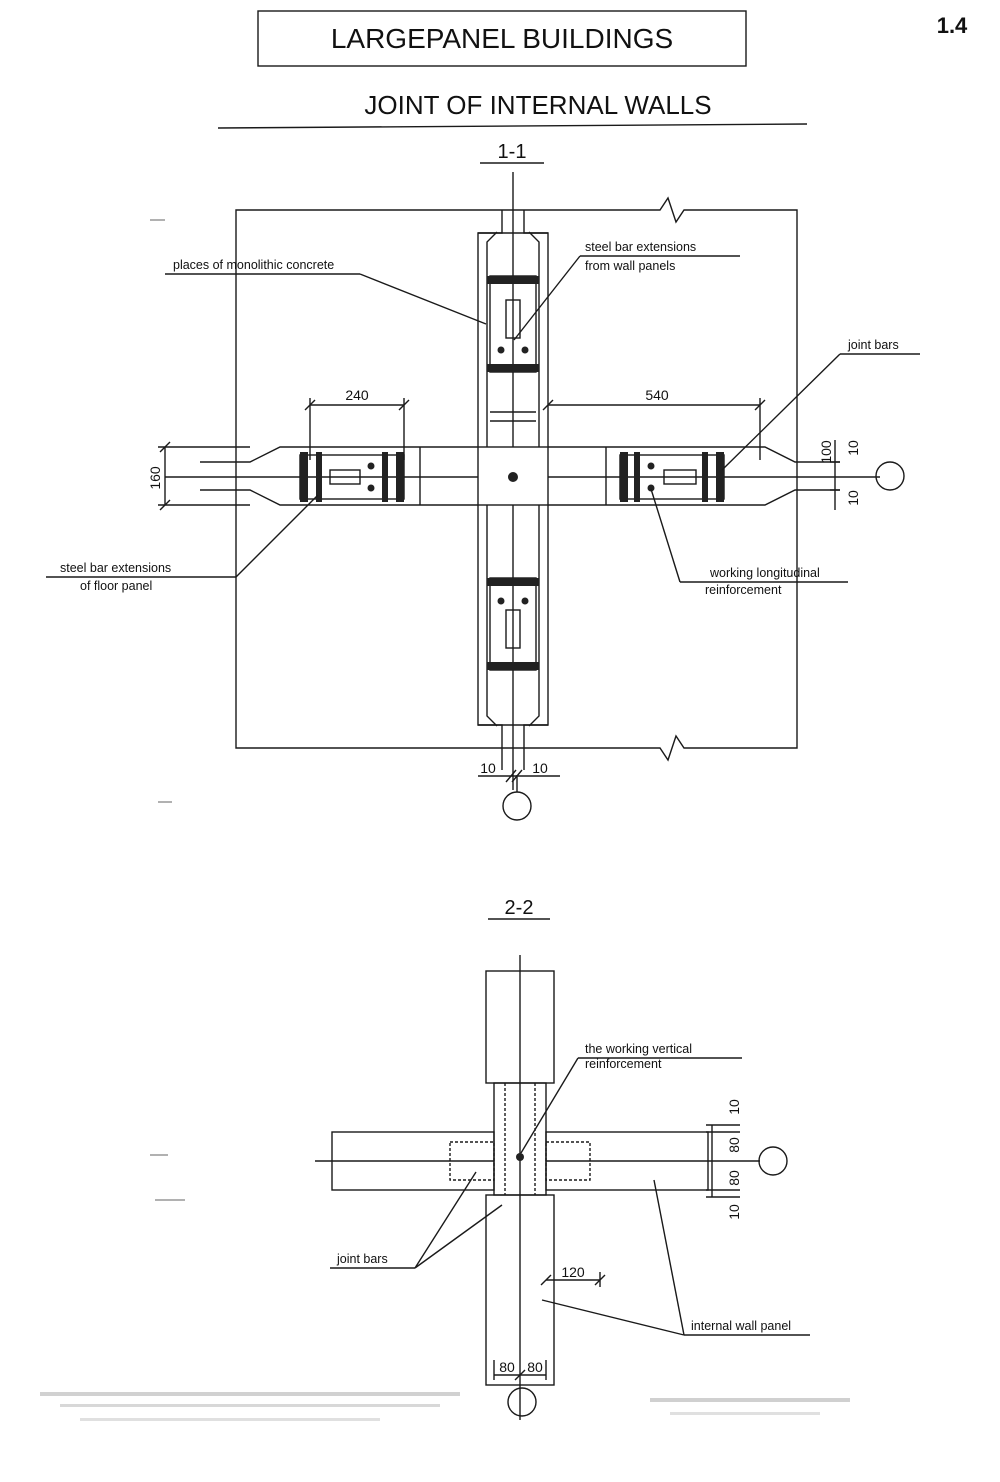 The width and height of the screenshot is (1000, 1482). I want to click on right-slab, so click(652, 1161).